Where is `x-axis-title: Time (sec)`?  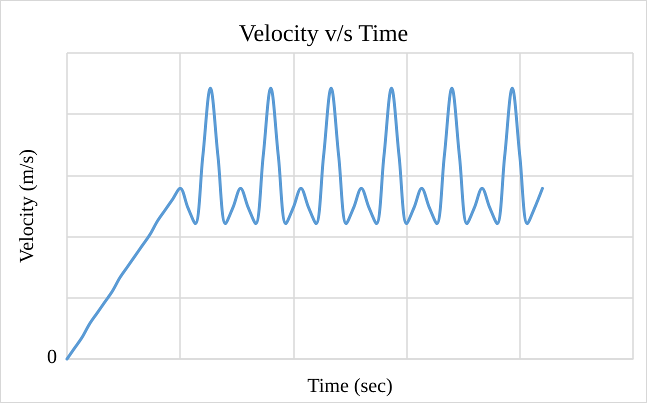
x-axis-title: Time (sec) is located at coordinates (350, 386).